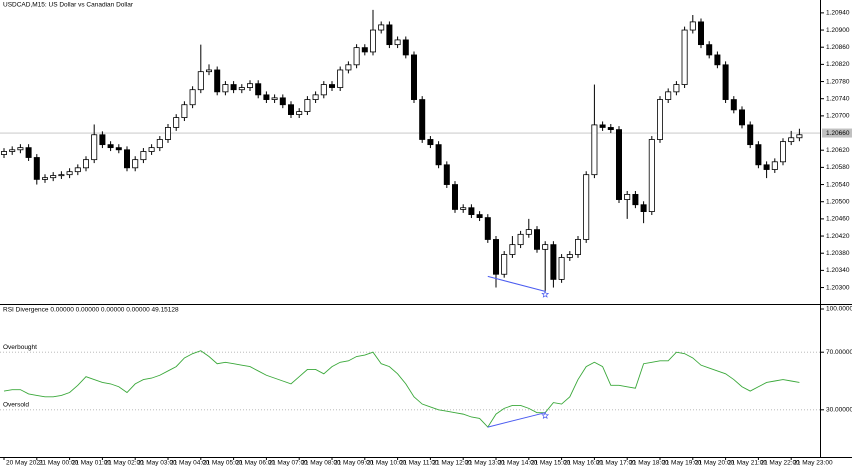 The height and width of the screenshot is (474, 852). I want to click on y-tick-label: 1.20540, so click(838, 184).